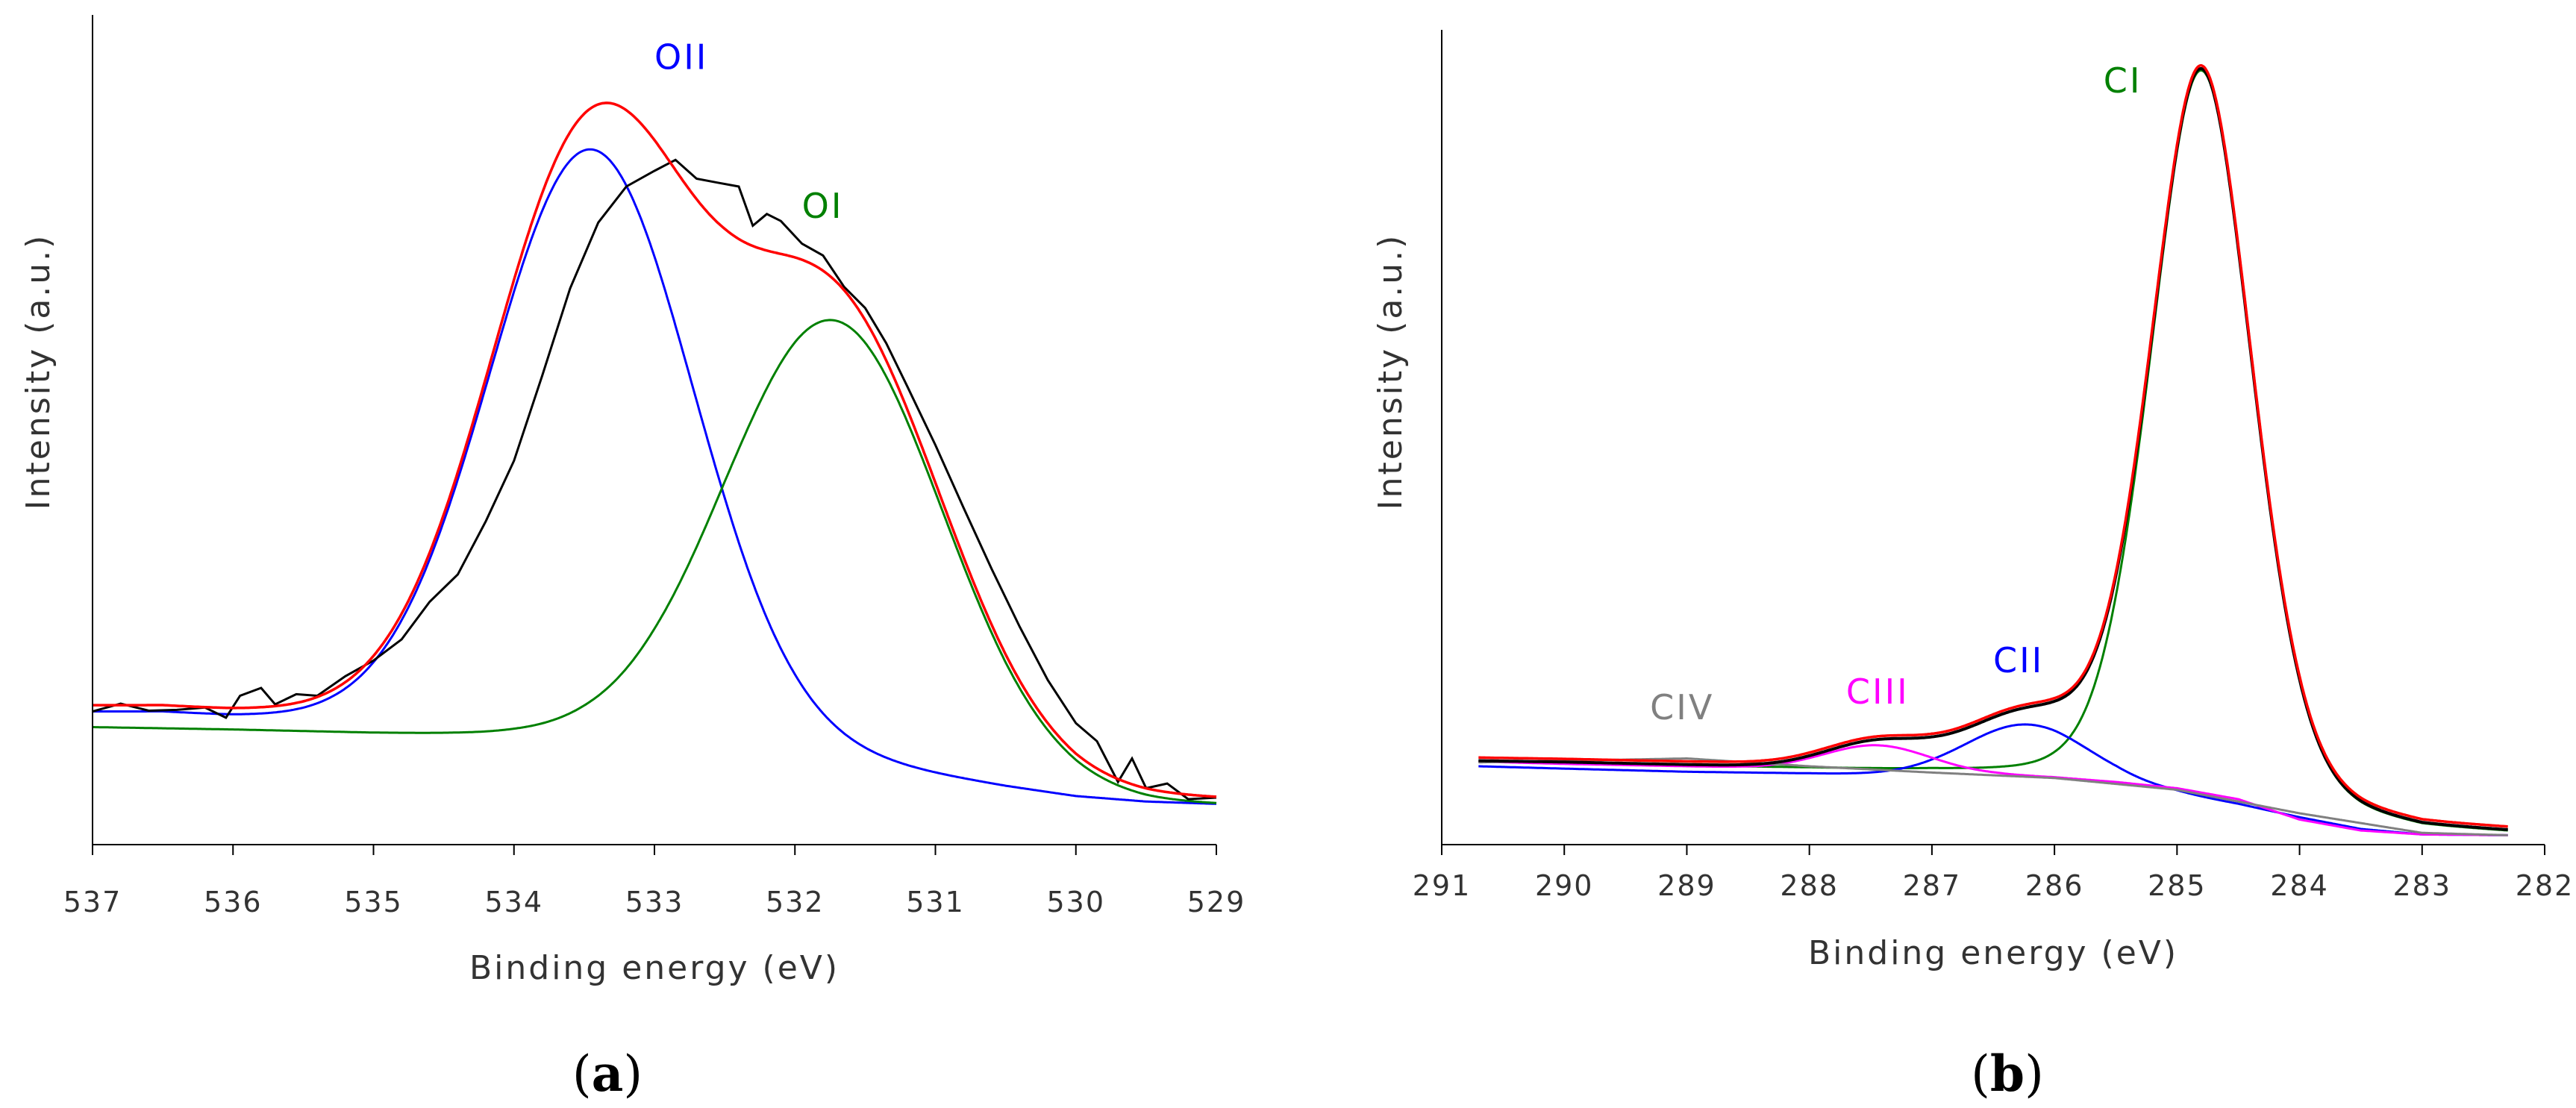 The height and width of the screenshot is (1108, 2576). I want to click on panel-b-caption-letter: b, so click(2007, 1074).